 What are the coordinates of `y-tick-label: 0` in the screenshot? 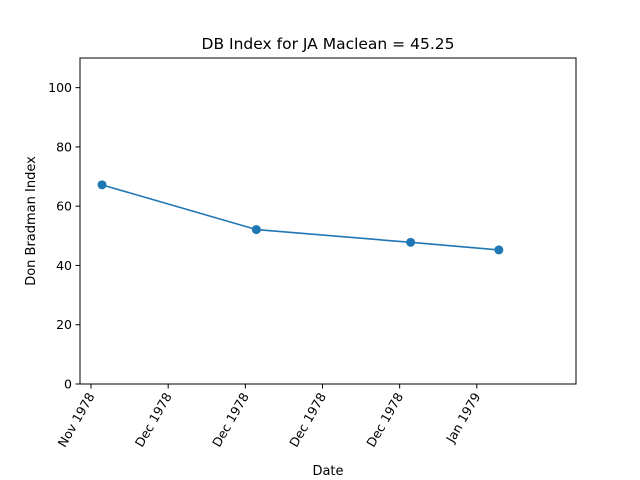 It's located at (68, 384).